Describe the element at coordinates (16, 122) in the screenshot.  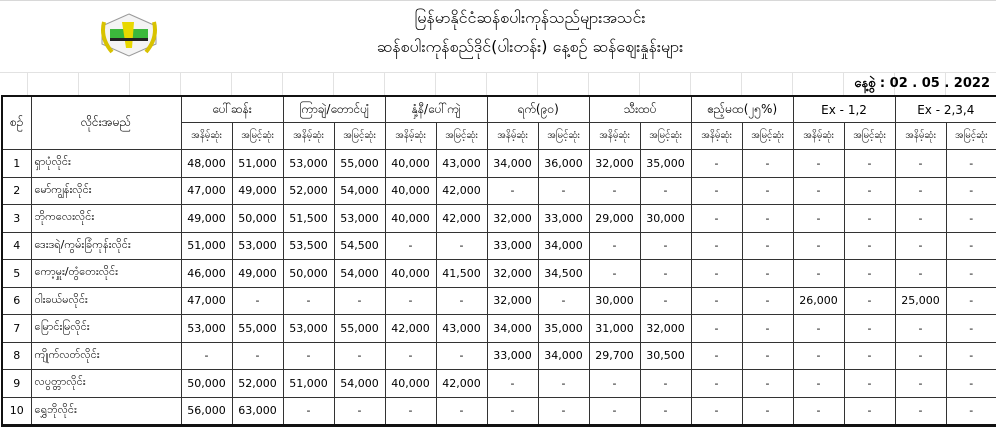
I see `header-no: စဉ်` at that location.